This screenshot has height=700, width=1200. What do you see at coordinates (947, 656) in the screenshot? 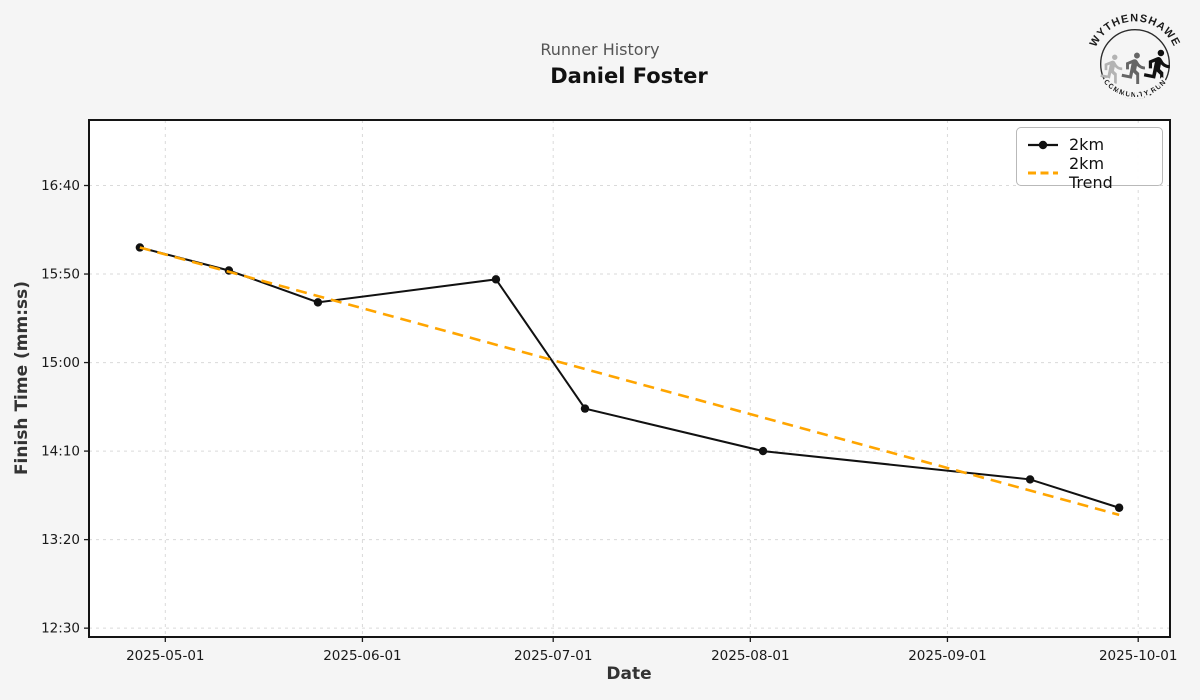
I see `x-tick-label: 2025-09-01` at bounding box center [947, 656].